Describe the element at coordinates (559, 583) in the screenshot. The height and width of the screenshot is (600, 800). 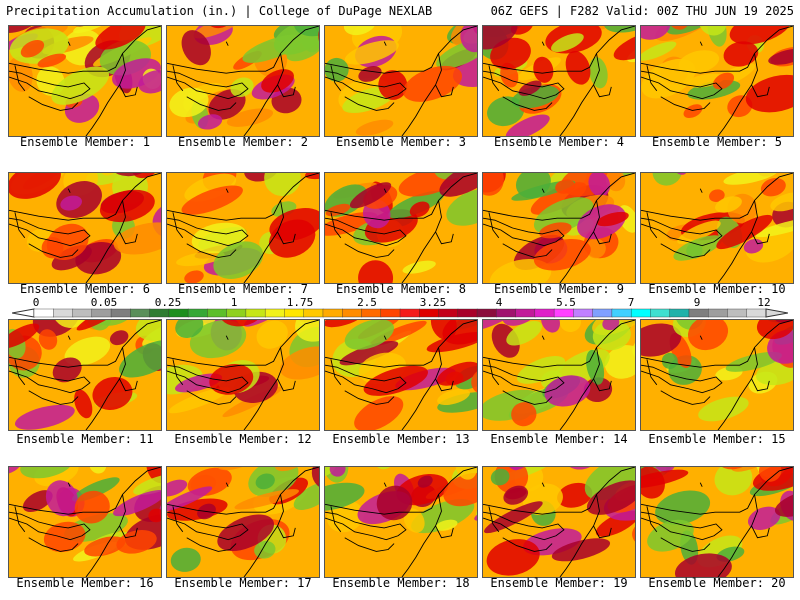
I see `ensemble-member-label: Ensemble Member: 19` at that location.